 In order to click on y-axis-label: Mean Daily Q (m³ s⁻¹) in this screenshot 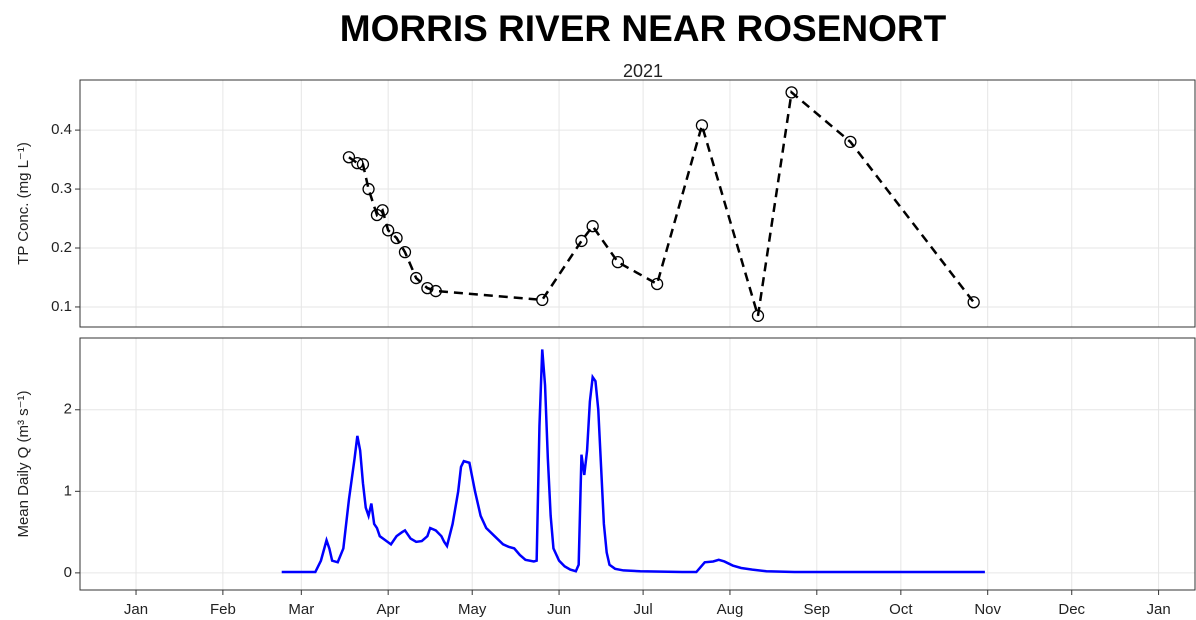, I will do `click(23, 463)`.